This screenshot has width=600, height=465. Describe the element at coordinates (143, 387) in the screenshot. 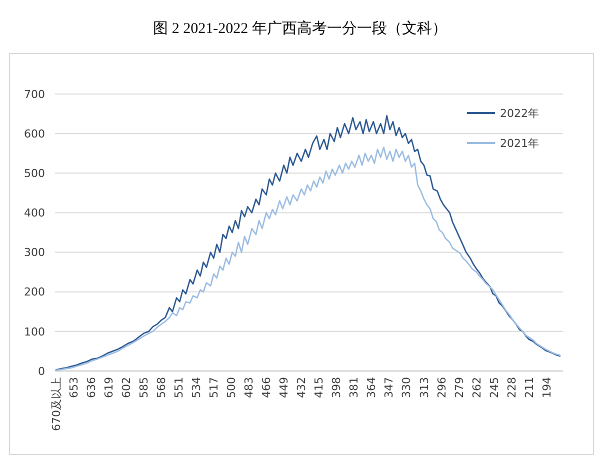

I see `x-tick-label: 585` at that location.